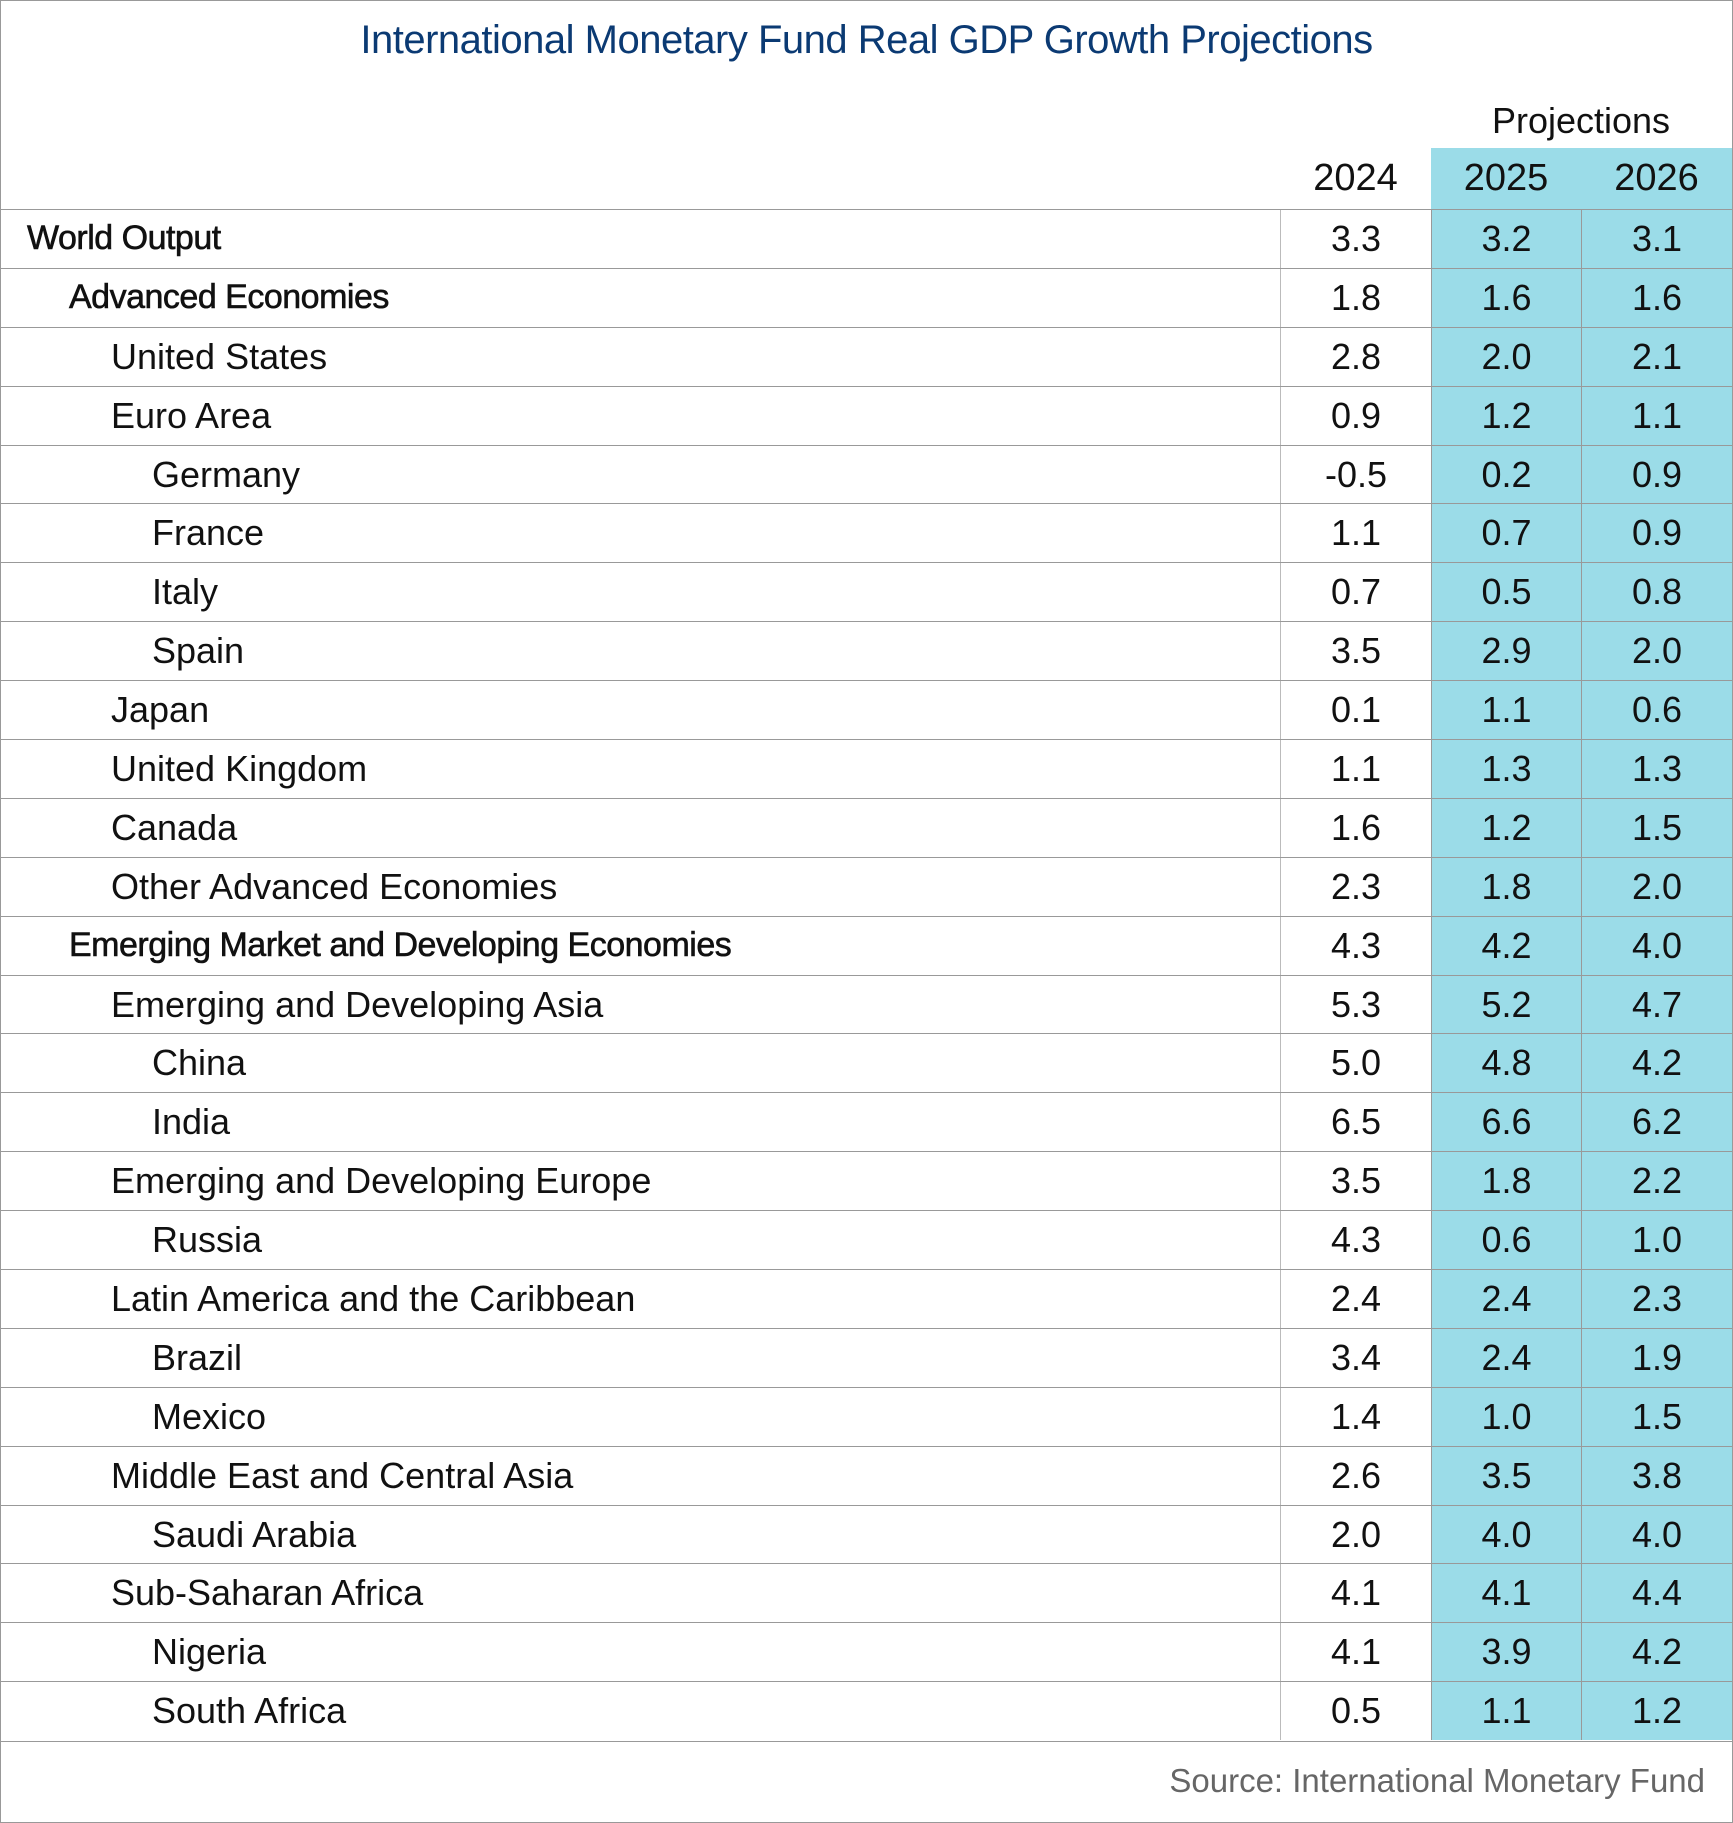 This screenshot has width=1733, height=1823. What do you see at coordinates (199, 1063) in the screenshot?
I see `row-label: China` at bounding box center [199, 1063].